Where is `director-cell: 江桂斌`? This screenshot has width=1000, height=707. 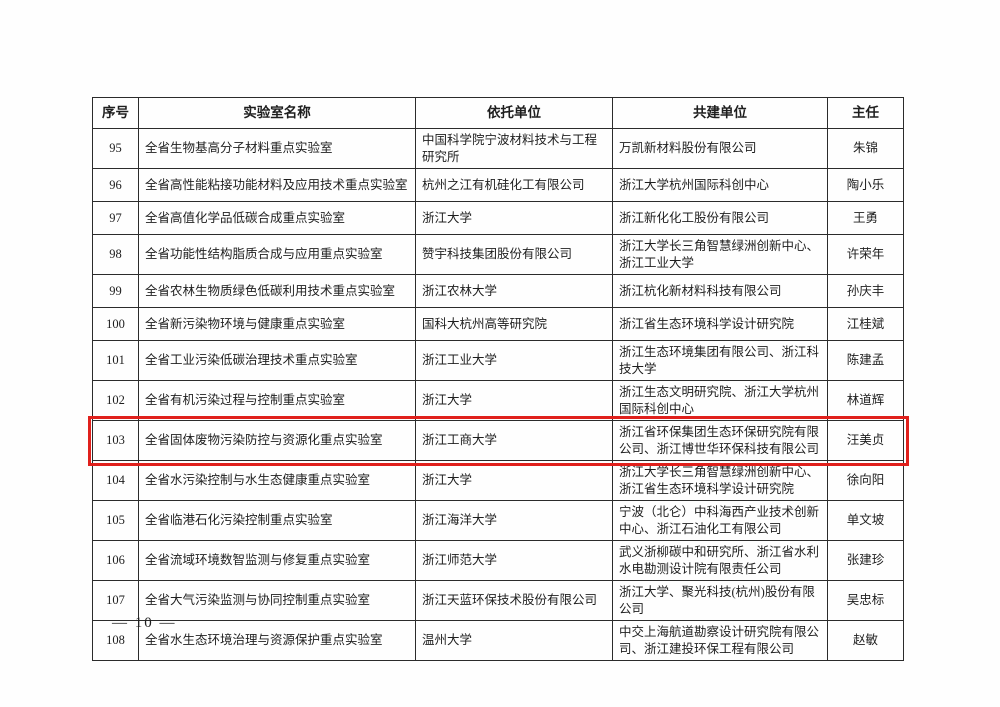 director-cell: 江桂斌 is located at coordinates (865, 324).